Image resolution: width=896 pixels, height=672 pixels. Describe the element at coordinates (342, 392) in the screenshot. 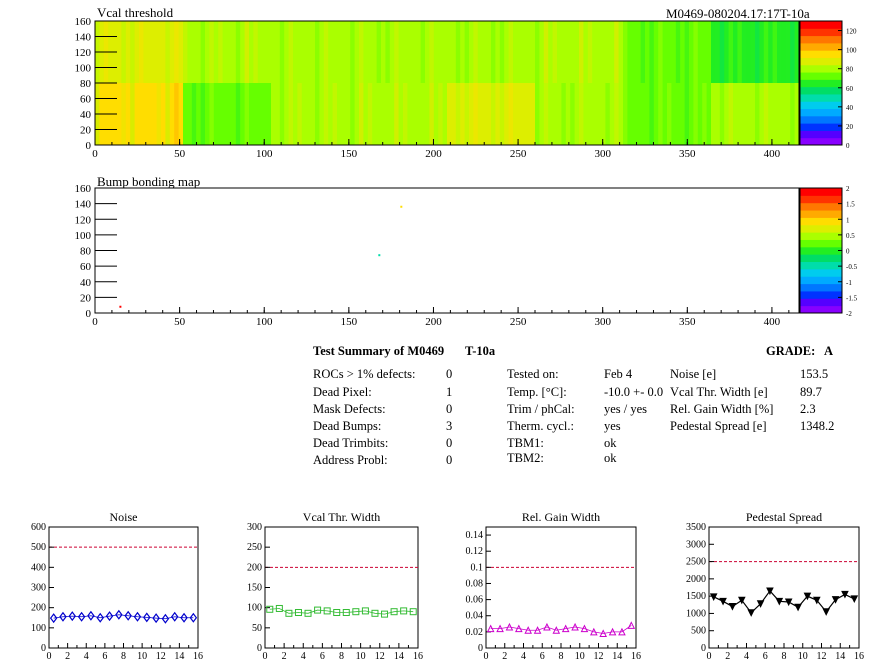

I see `defect-label: Dead Pixel:` at that location.